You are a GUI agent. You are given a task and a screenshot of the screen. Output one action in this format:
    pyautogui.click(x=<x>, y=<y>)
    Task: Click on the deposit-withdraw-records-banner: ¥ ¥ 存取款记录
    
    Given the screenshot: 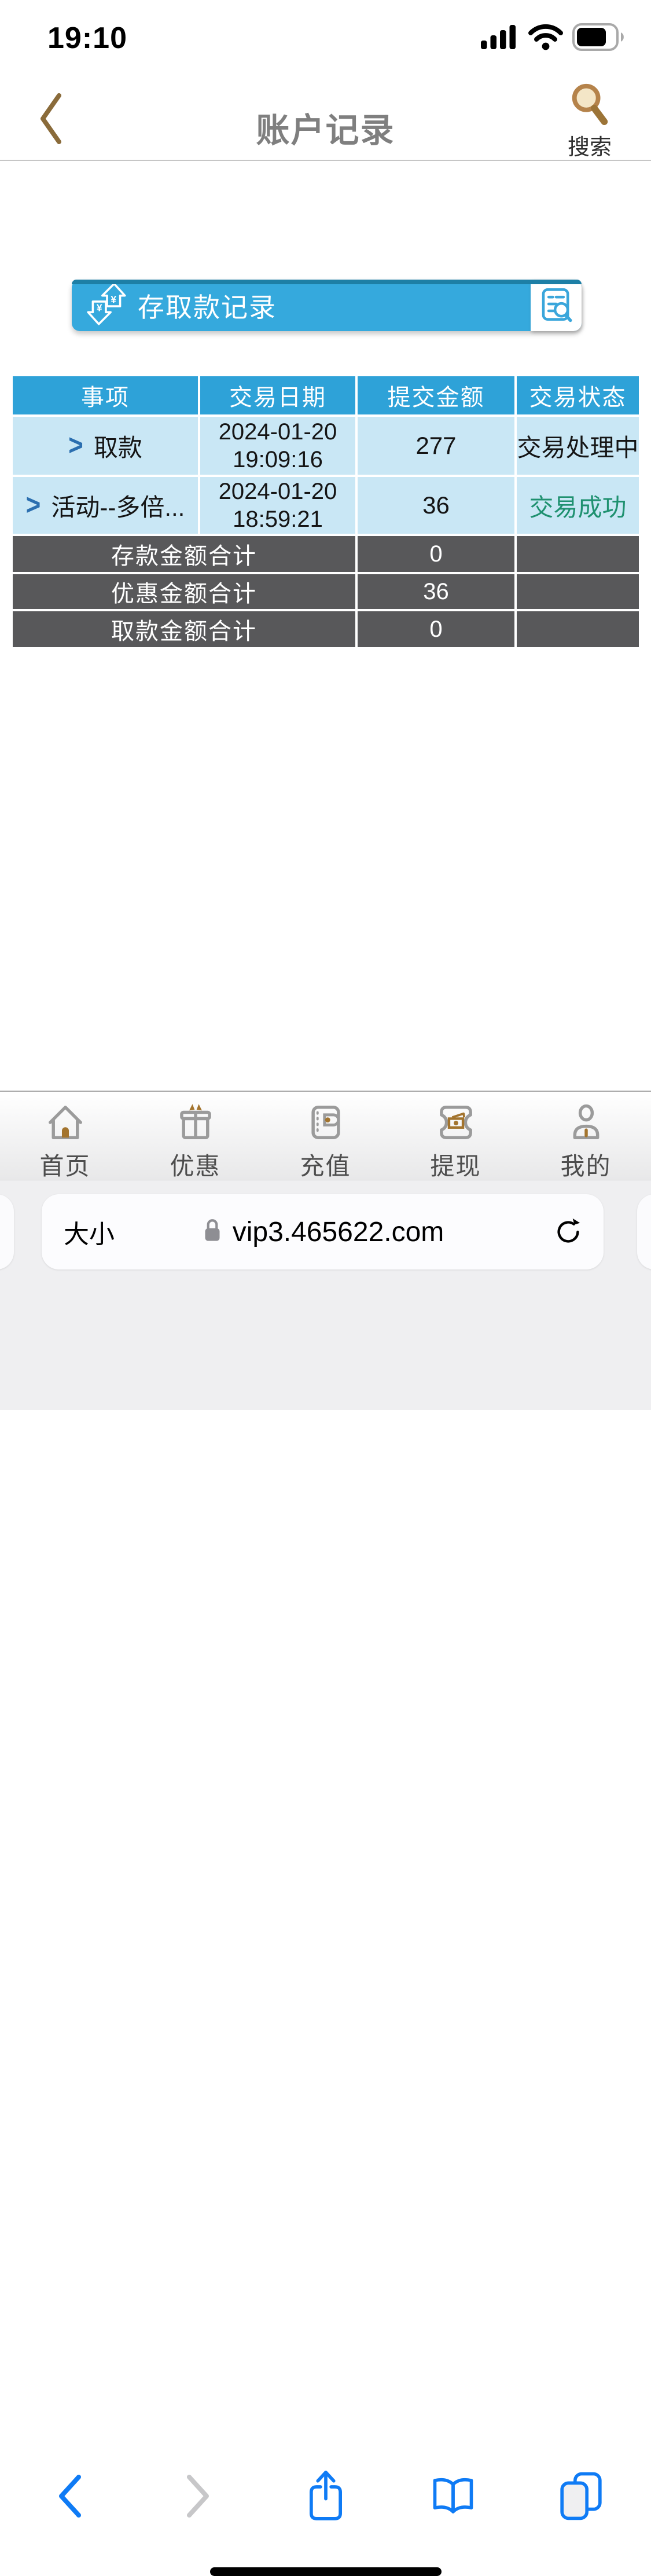 What is the action you would take?
    pyautogui.click(x=327, y=305)
    